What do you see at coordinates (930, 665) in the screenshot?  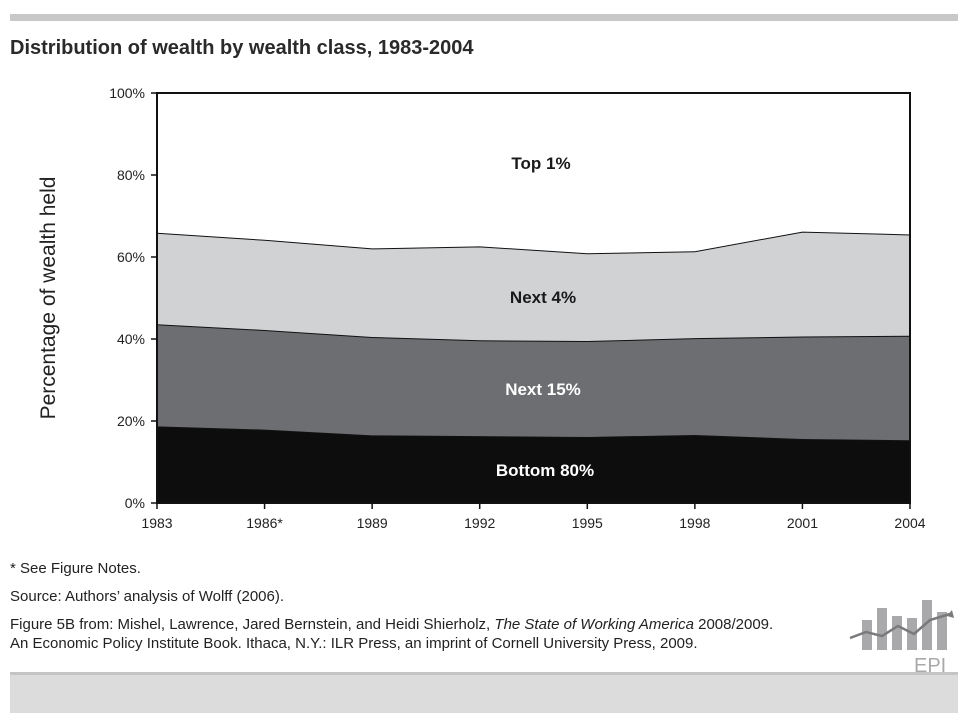 I see `epi-logo-text: EPI` at bounding box center [930, 665].